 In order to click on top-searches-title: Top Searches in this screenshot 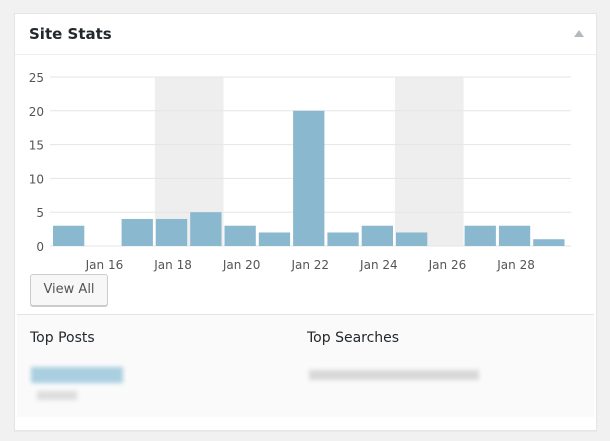, I will do `click(353, 338)`.